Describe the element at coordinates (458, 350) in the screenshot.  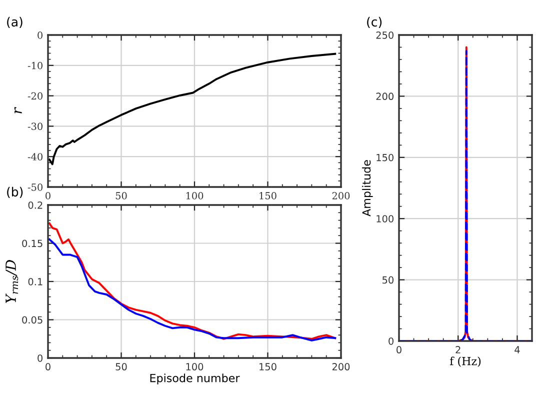
I see `x-tick-label: 2` at that location.